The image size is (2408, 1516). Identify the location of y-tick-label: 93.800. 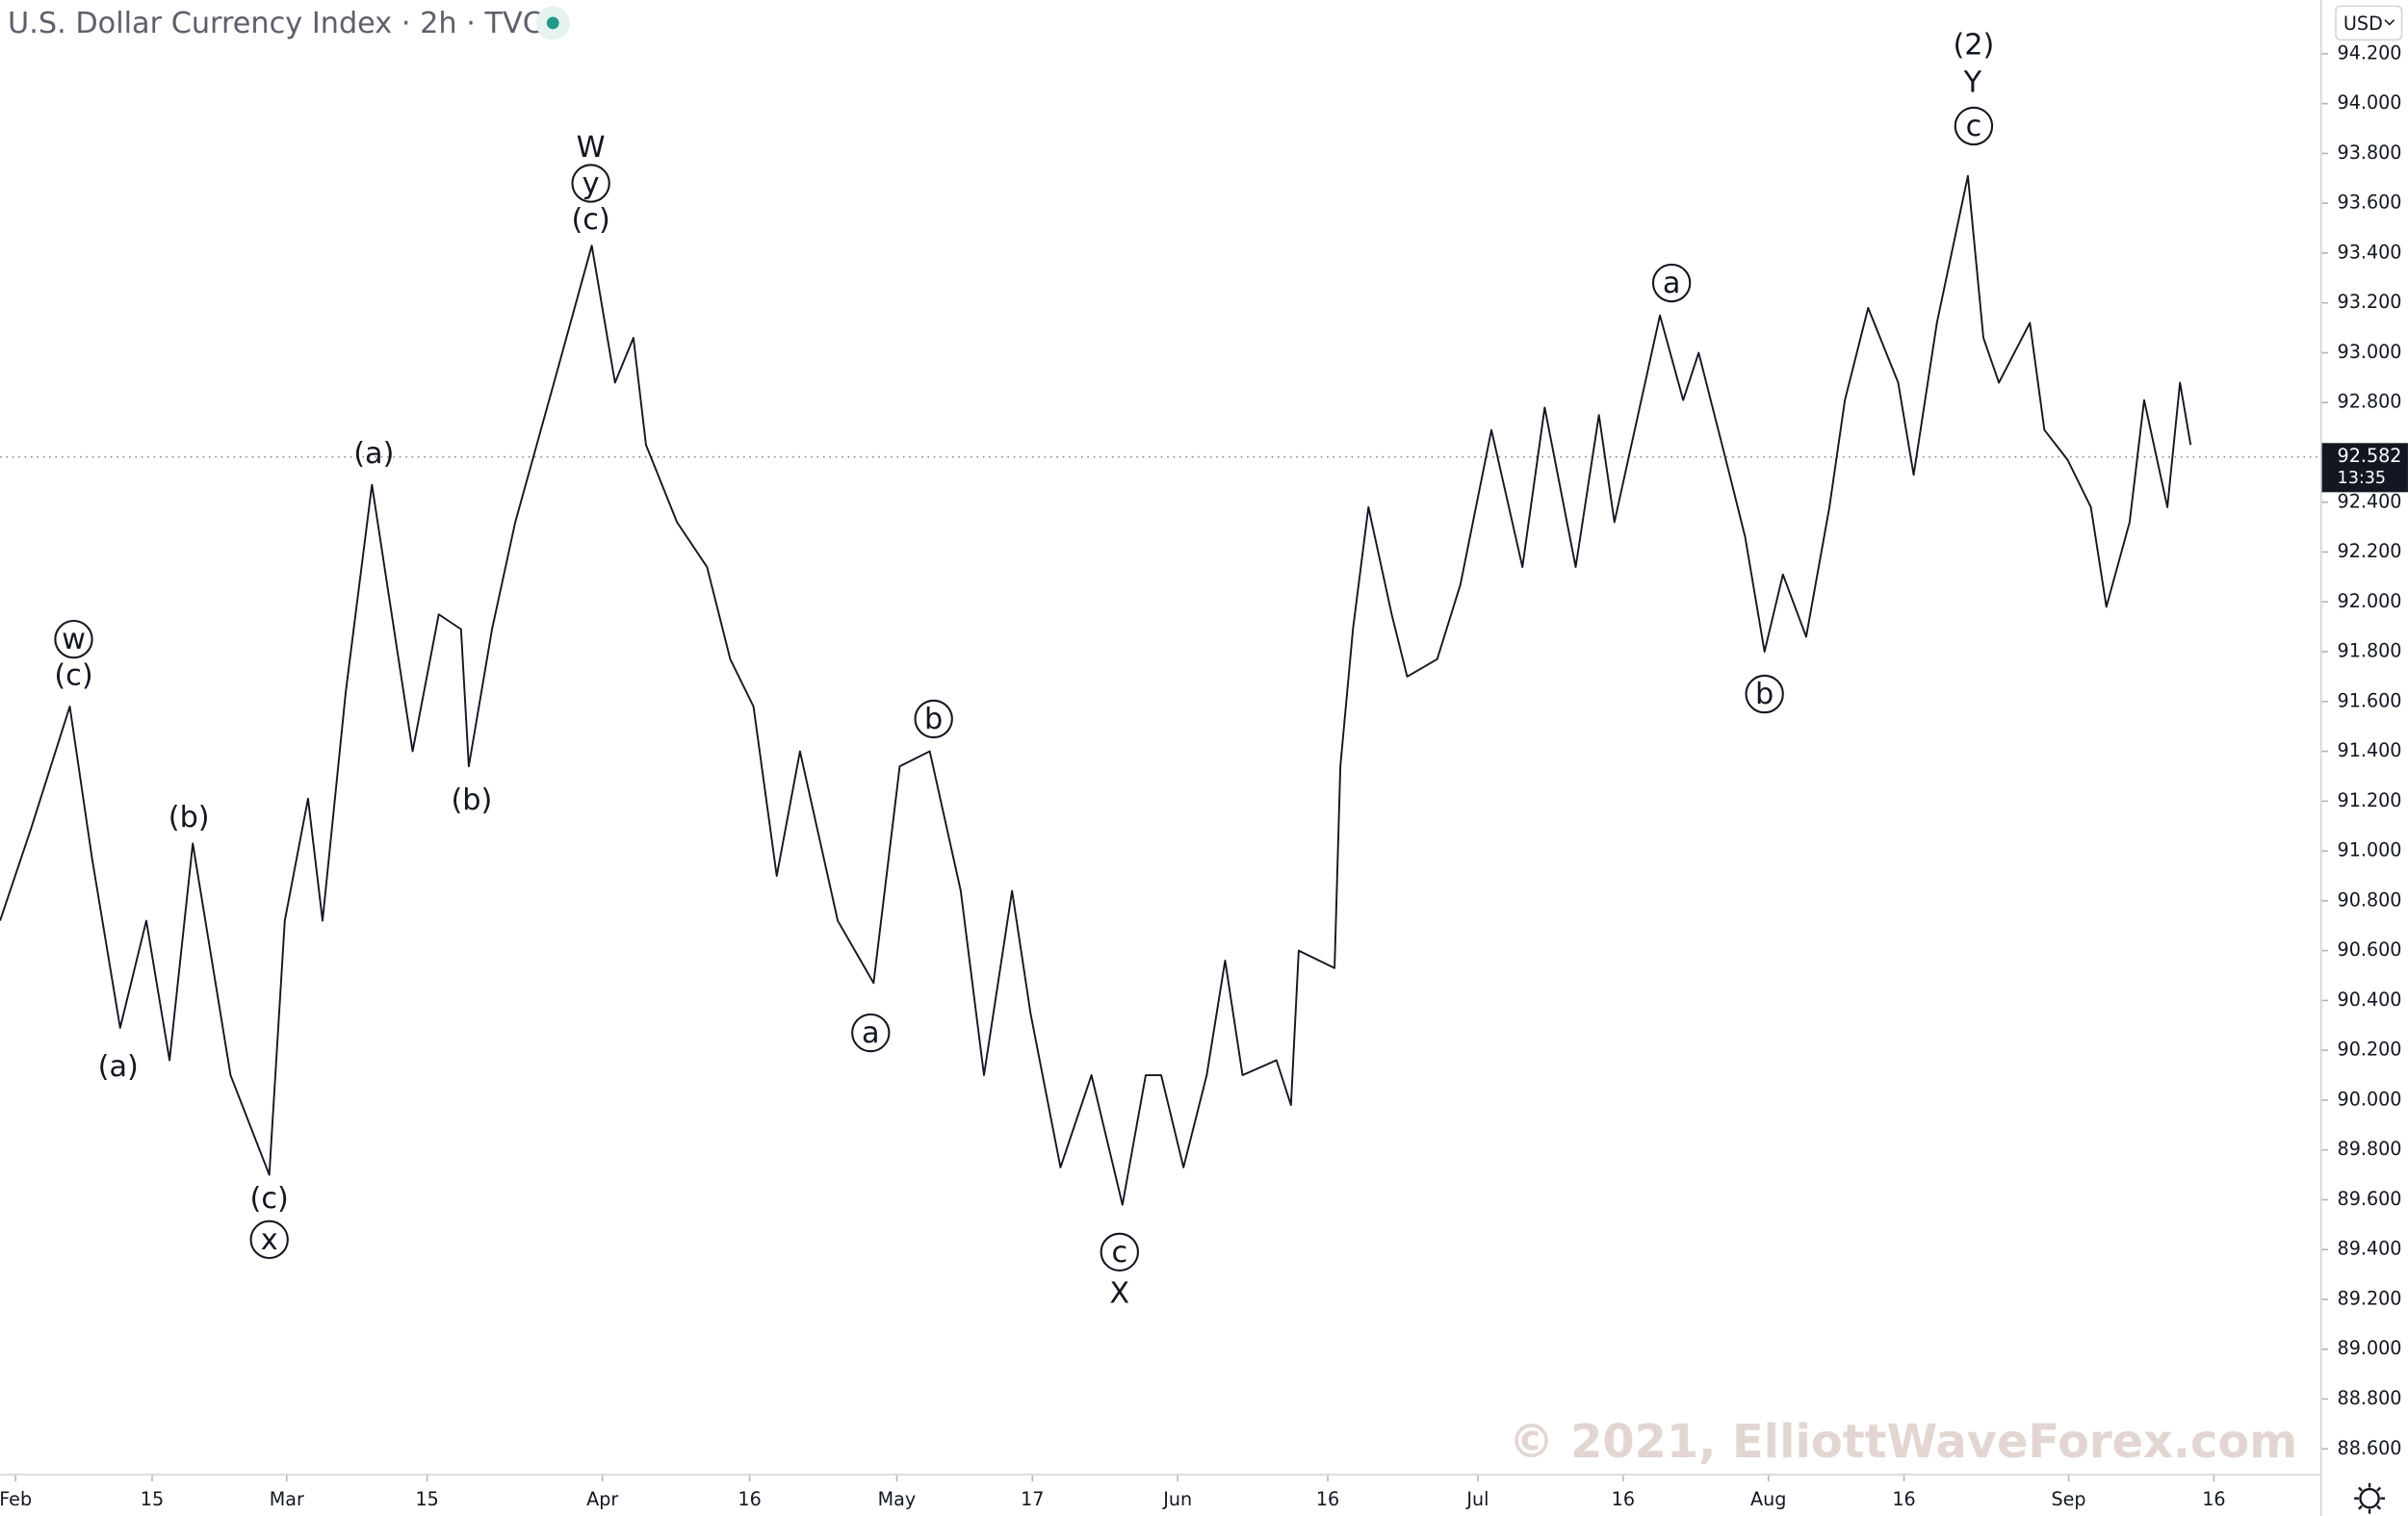
(2370, 152).